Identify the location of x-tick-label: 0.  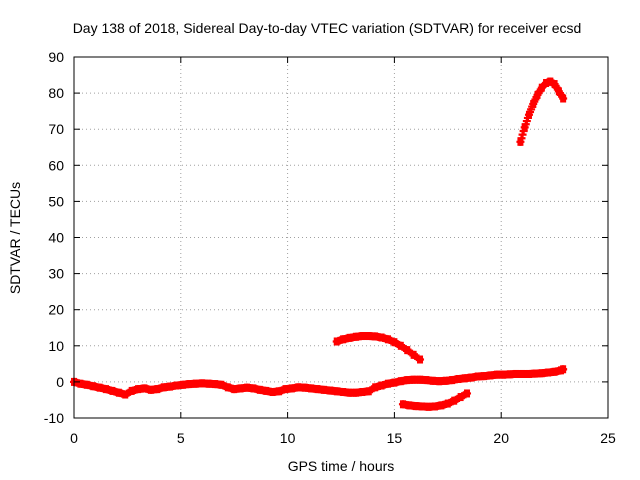
(74, 438).